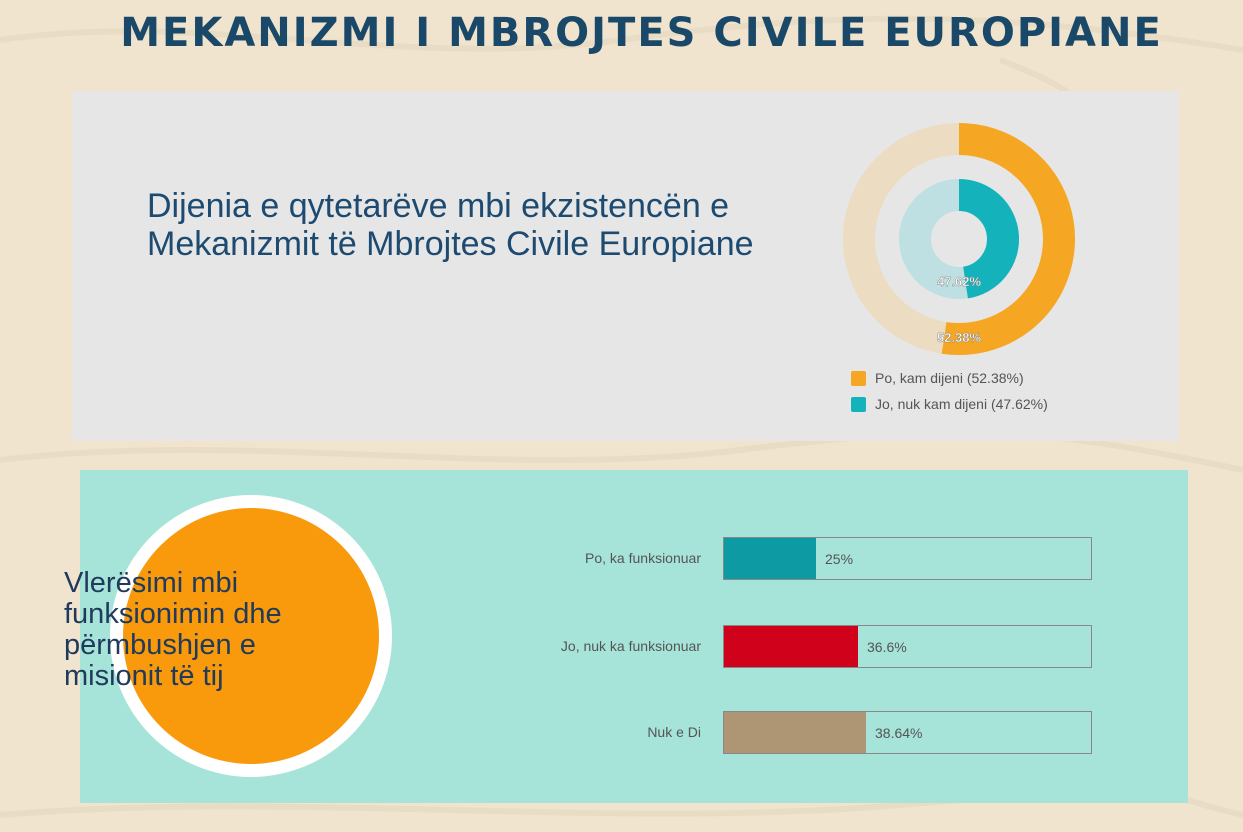  I want to click on donut-value-label-1: 52.38%, so click(959, 337).